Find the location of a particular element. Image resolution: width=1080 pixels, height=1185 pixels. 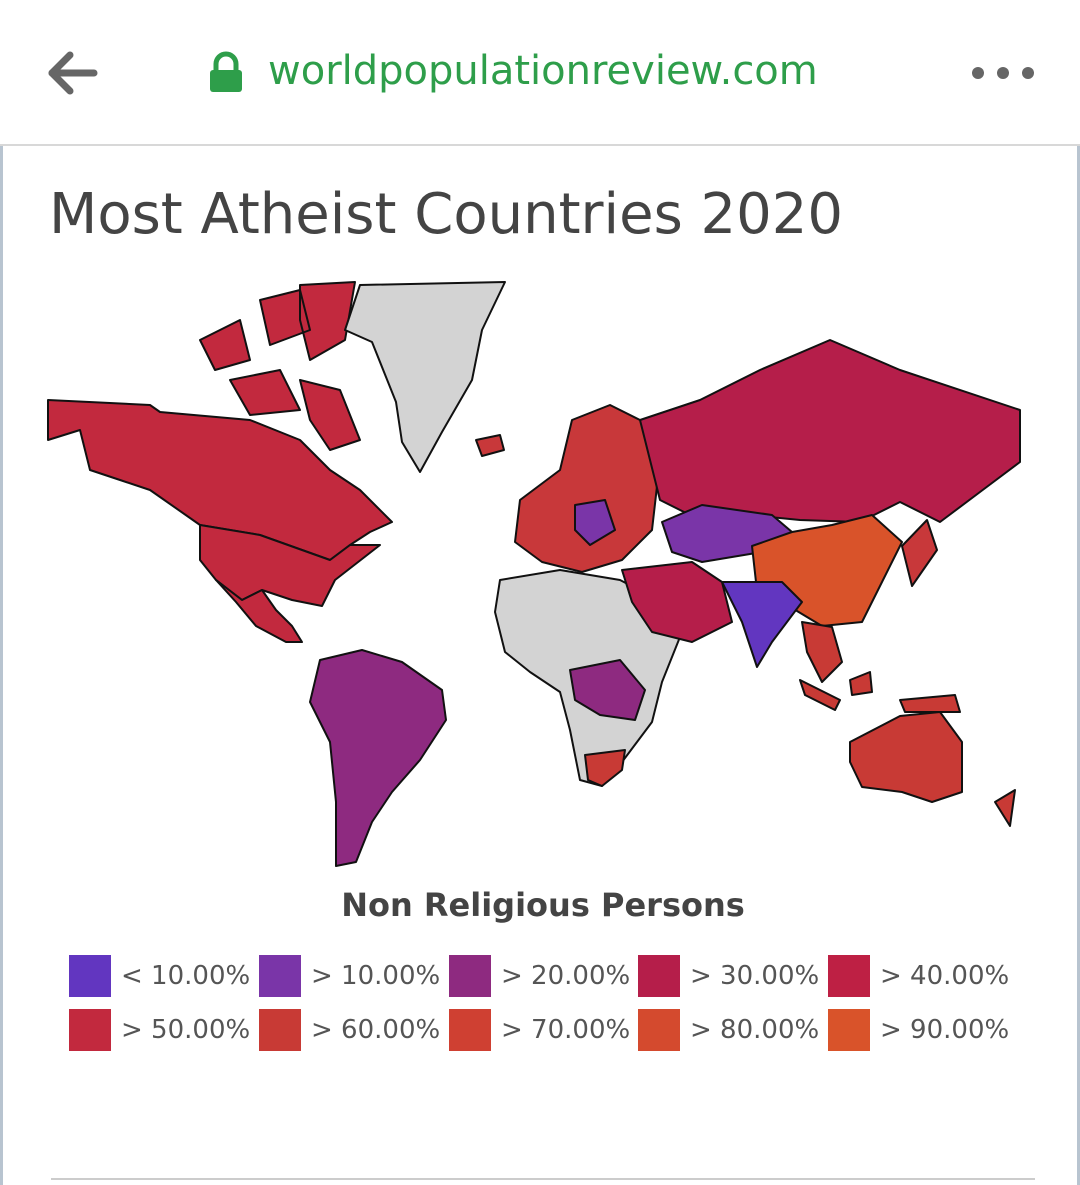

europe-east is located at coordinates (595, 522).